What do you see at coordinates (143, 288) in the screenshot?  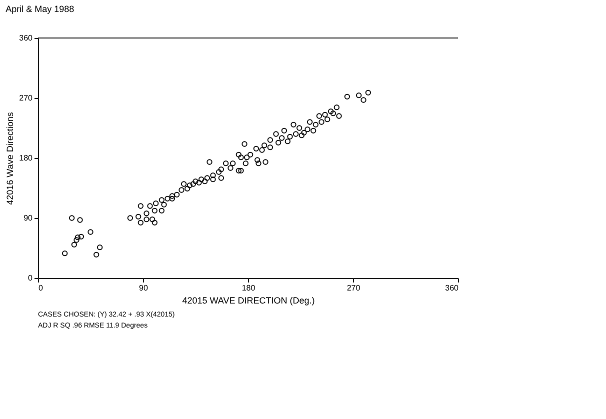 I see `x-tick-label: 90` at bounding box center [143, 288].